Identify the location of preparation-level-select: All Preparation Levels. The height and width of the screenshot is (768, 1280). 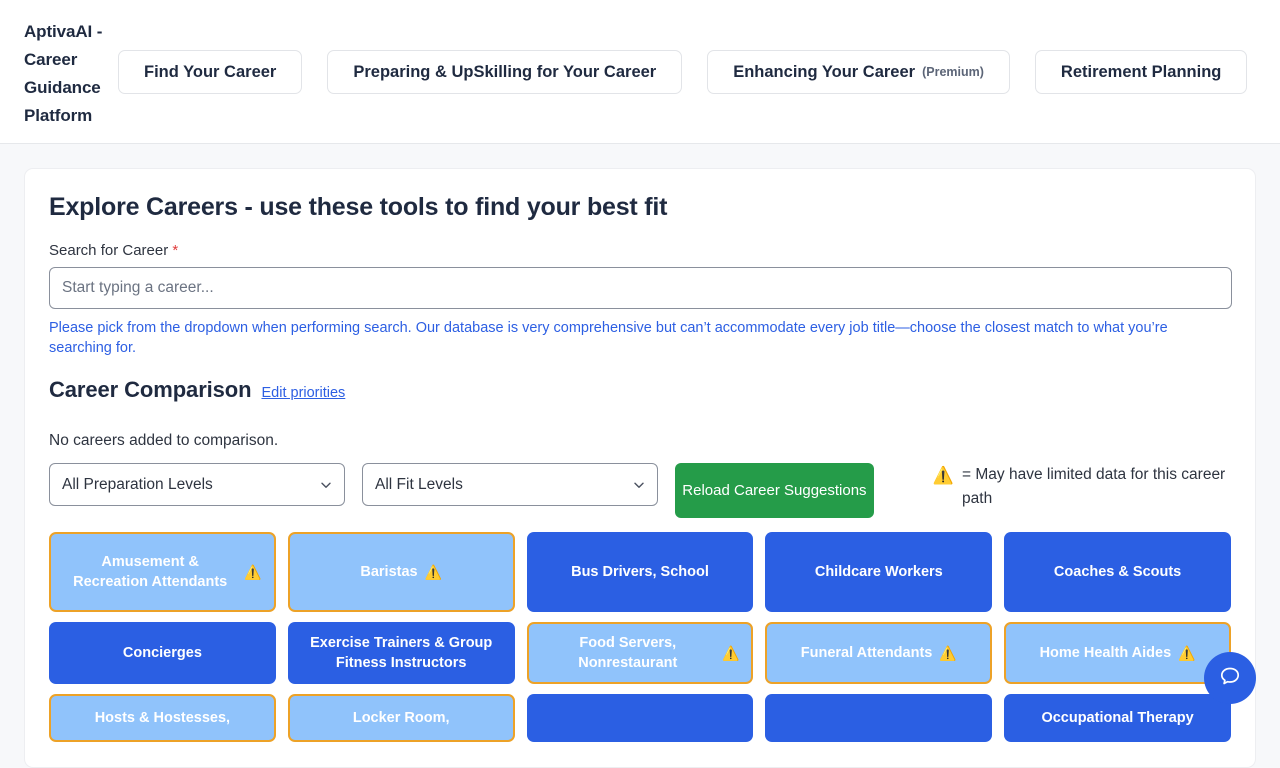
(197, 484).